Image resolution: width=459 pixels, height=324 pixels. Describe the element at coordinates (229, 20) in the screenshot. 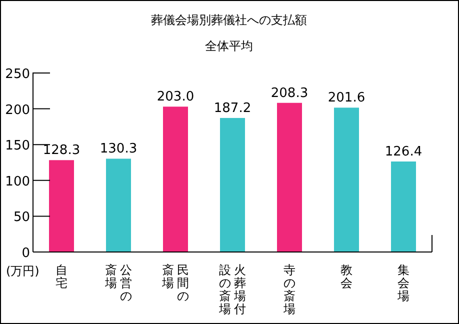

I see `chart-title: 葬儀会場別葬儀社への支払額` at that location.